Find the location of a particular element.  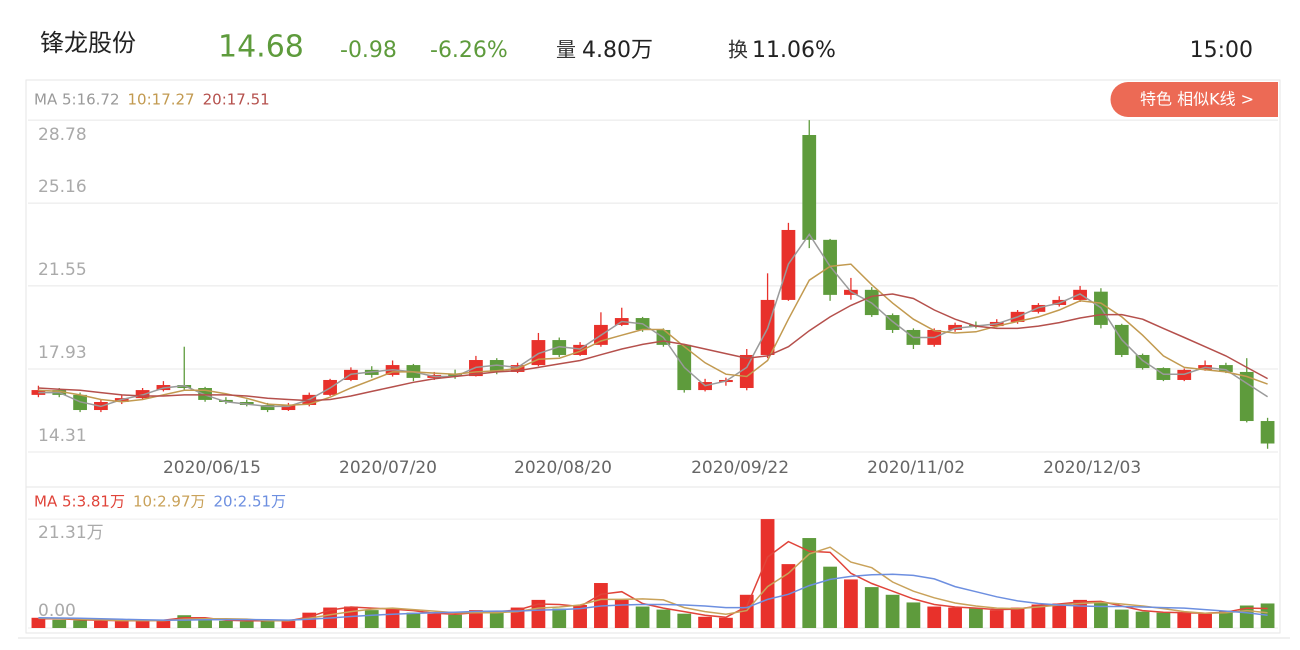

volume-label: 量 is located at coordinates (566, 50).